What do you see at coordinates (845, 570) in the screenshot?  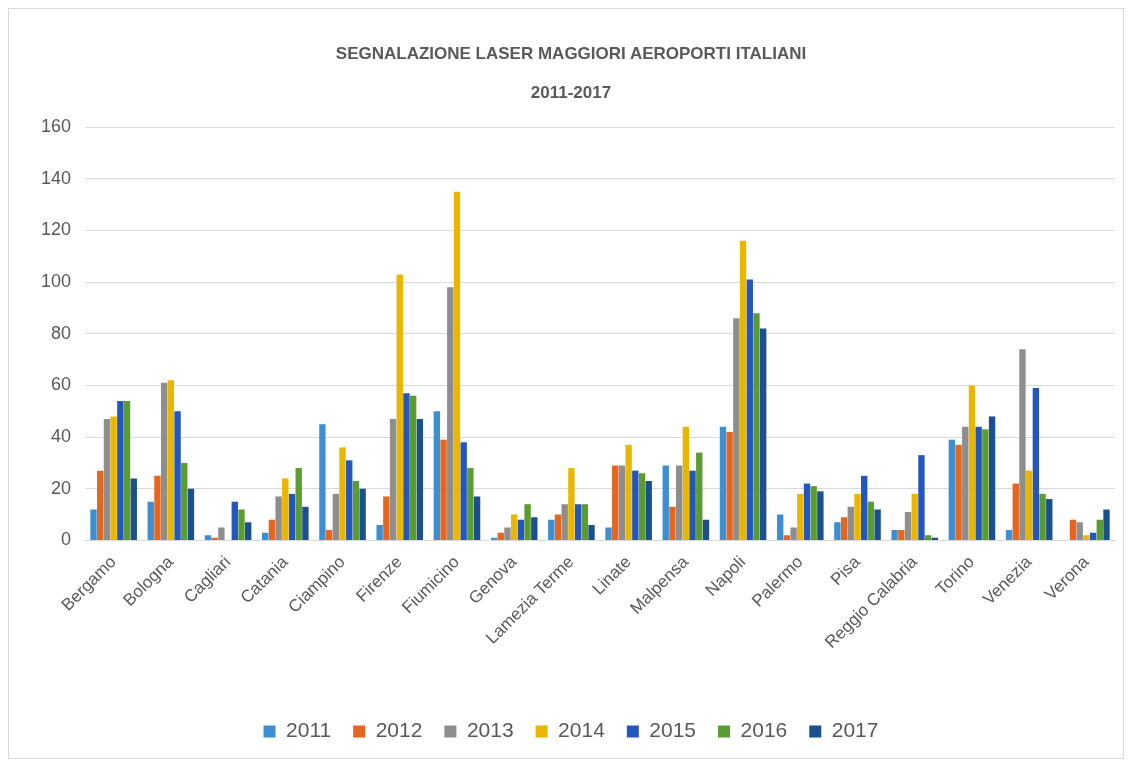 I see `x-tick-label: Pisa` at bounding box center [845, 570].